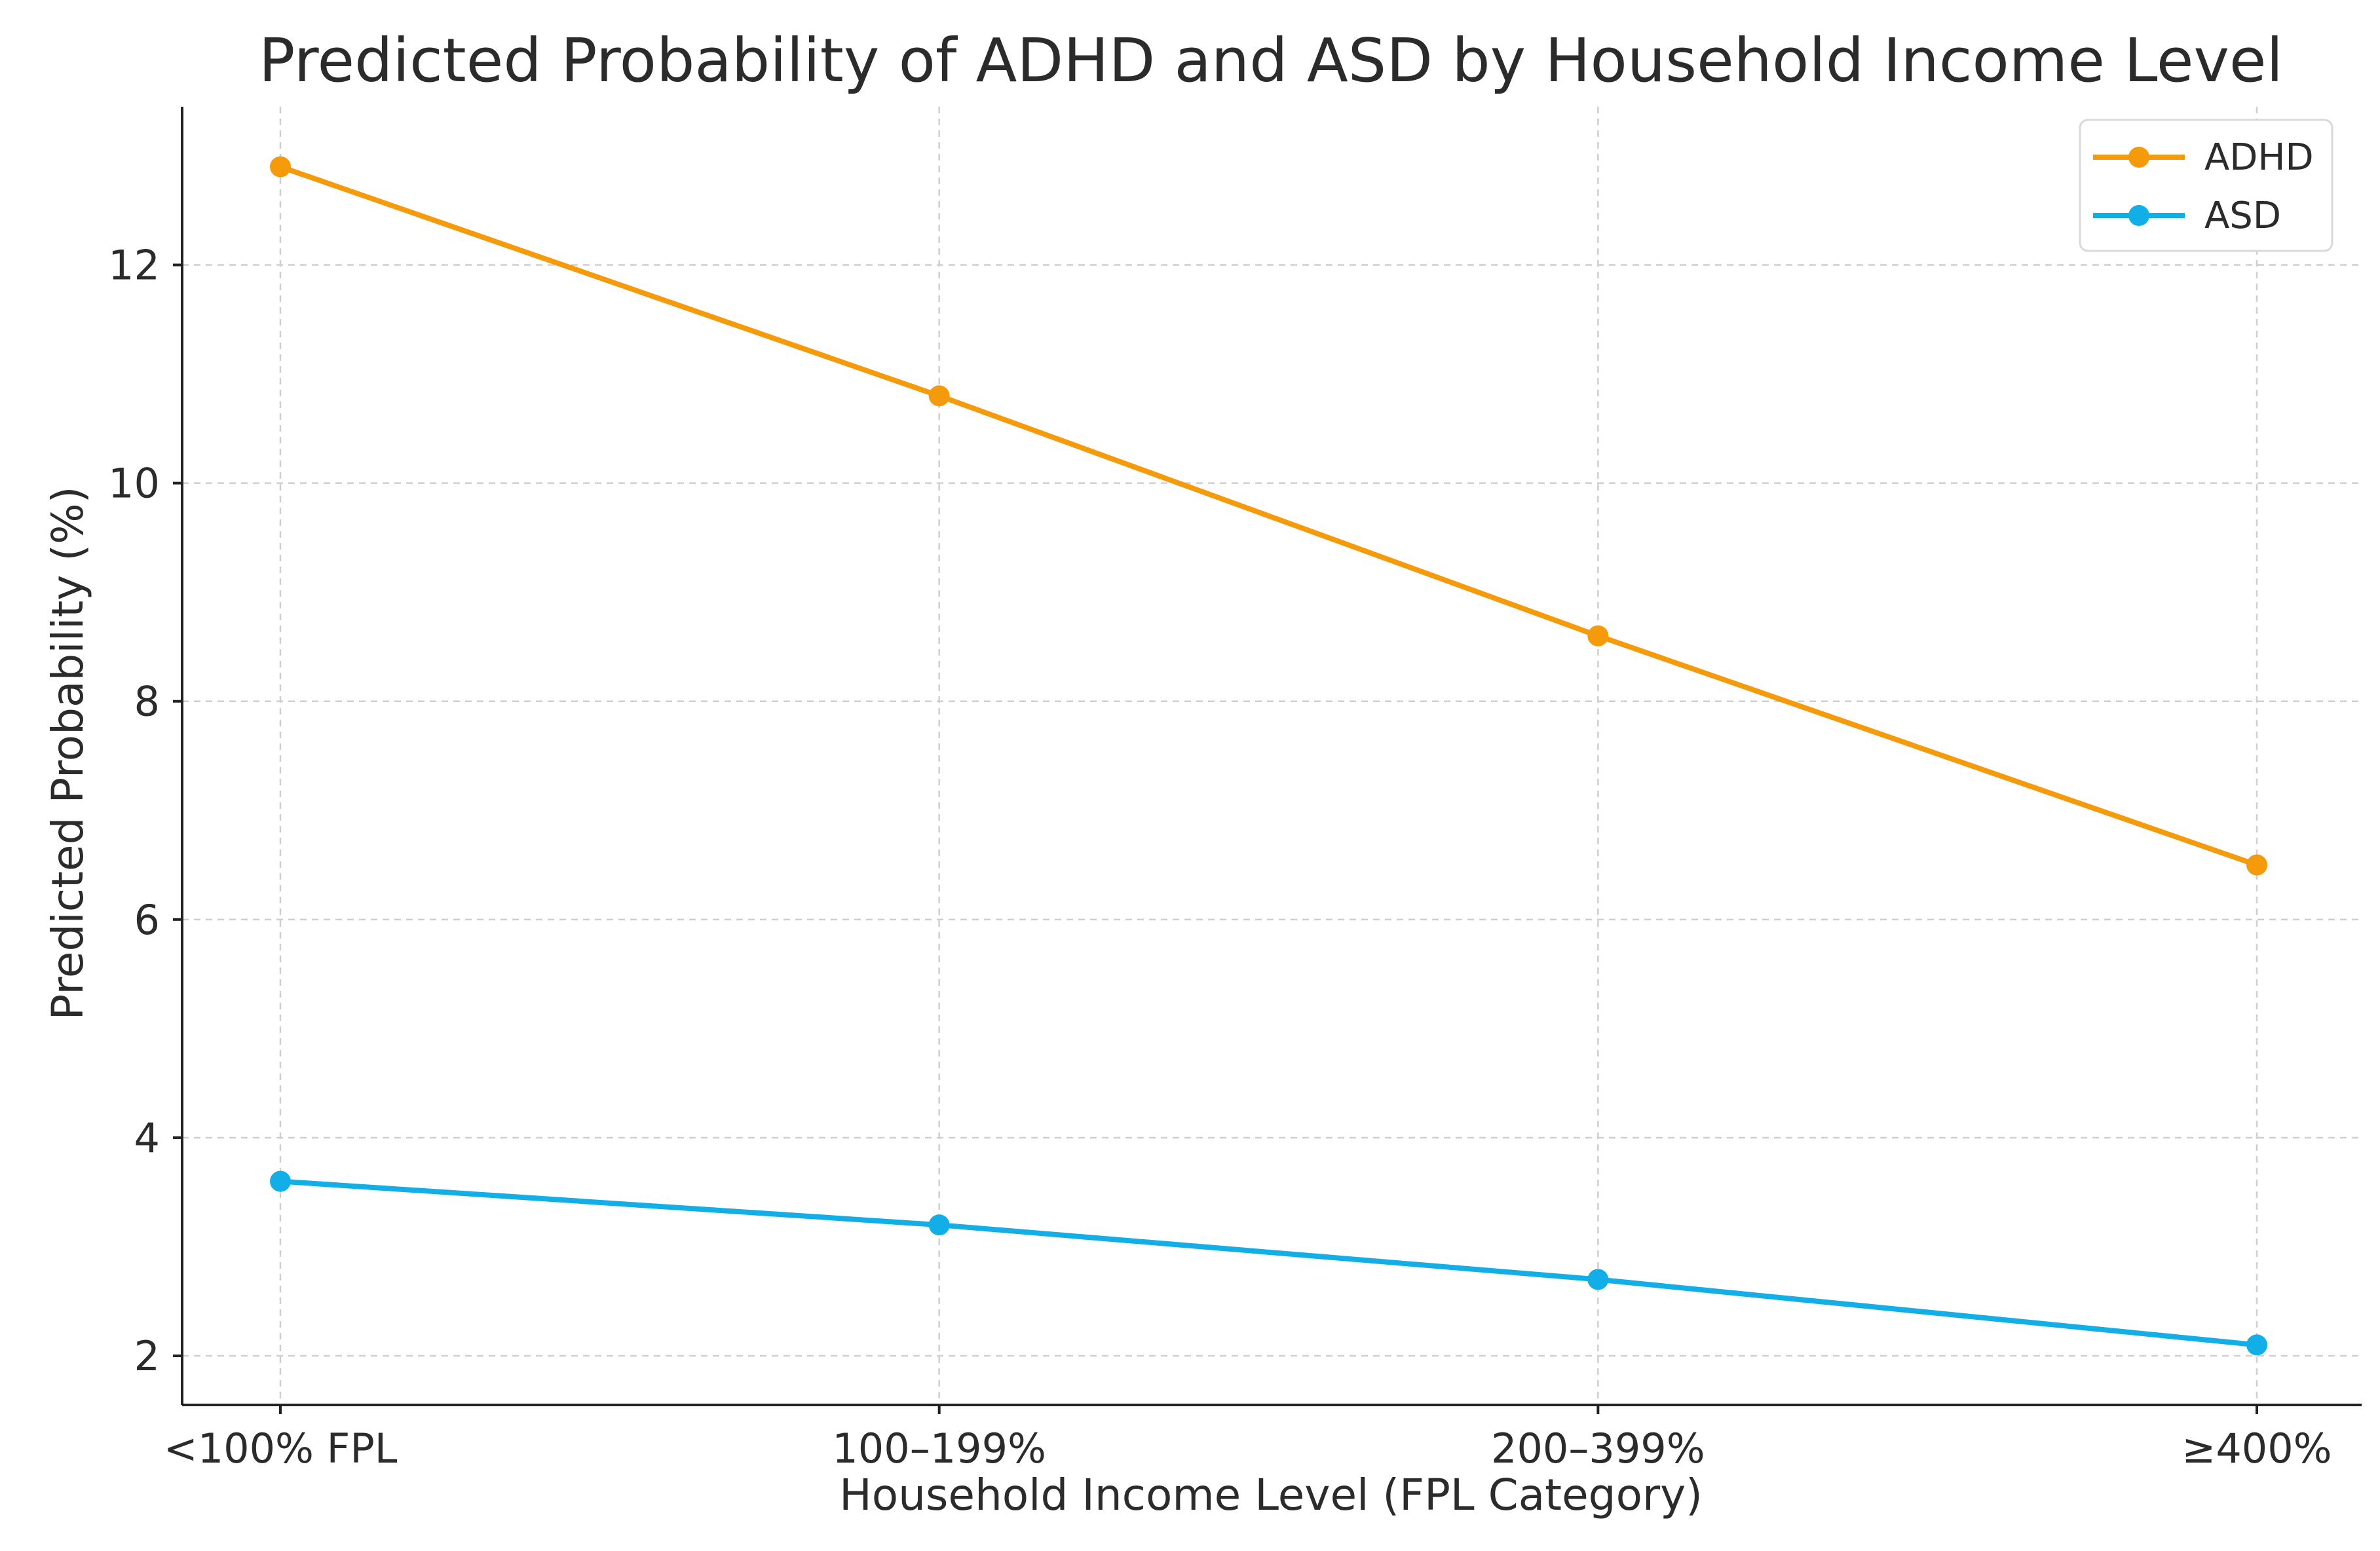 This screenshot has height=1551, width=2380. Describe the element at coordinates (2138, 215) in the screenshot. I see `legend-asd-marker` at that location.